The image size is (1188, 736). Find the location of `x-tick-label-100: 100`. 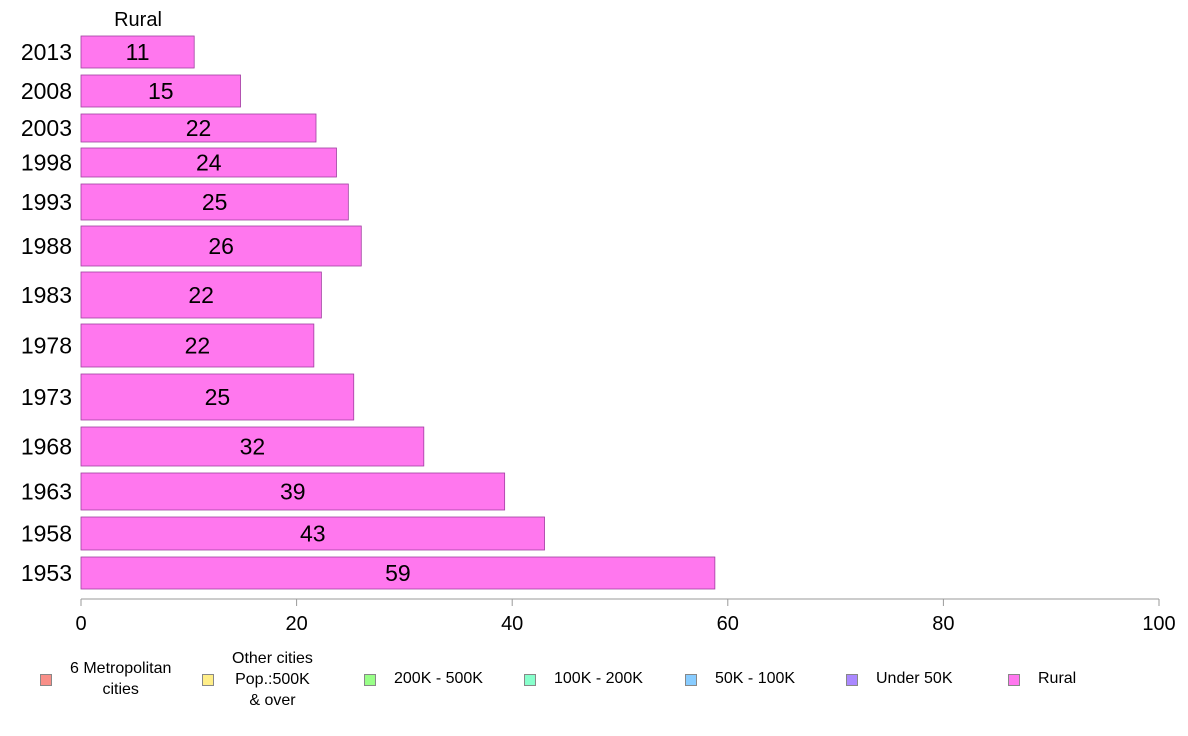

x-tick-label-100: 100 is located at coordinates (1158, 624).